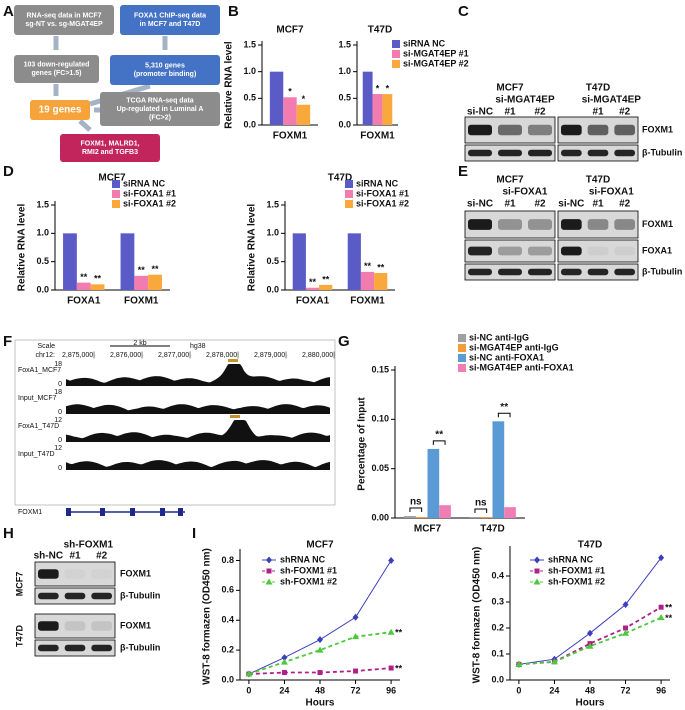 The height and width of the screenshot is (710, 685). Describe the element at coordinates (57, 65) in the screenshot. I see `flow-node-text: 103 down-regulated` at that location.